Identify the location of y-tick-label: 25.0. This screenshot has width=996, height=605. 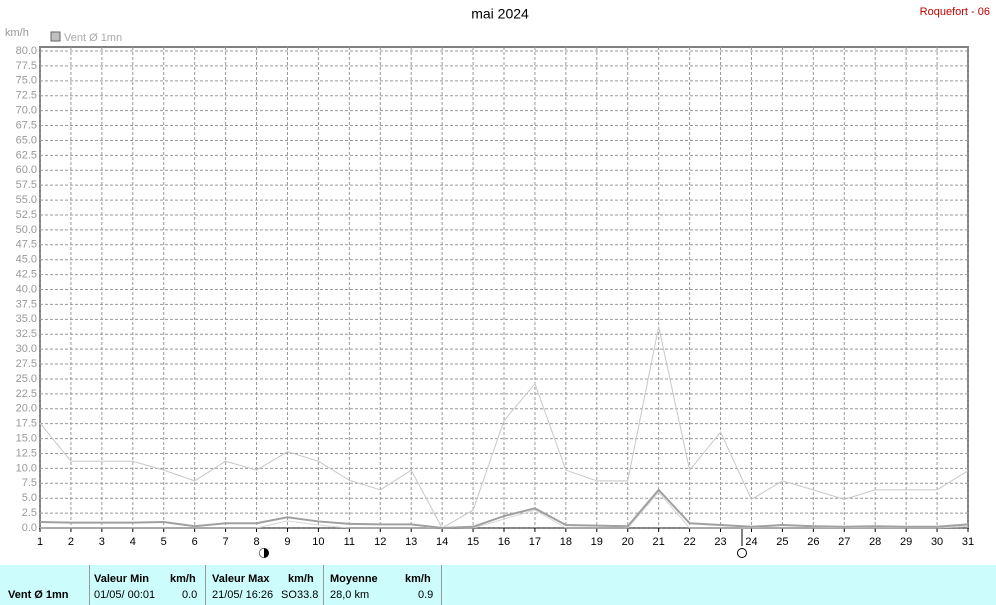
(26, 379).